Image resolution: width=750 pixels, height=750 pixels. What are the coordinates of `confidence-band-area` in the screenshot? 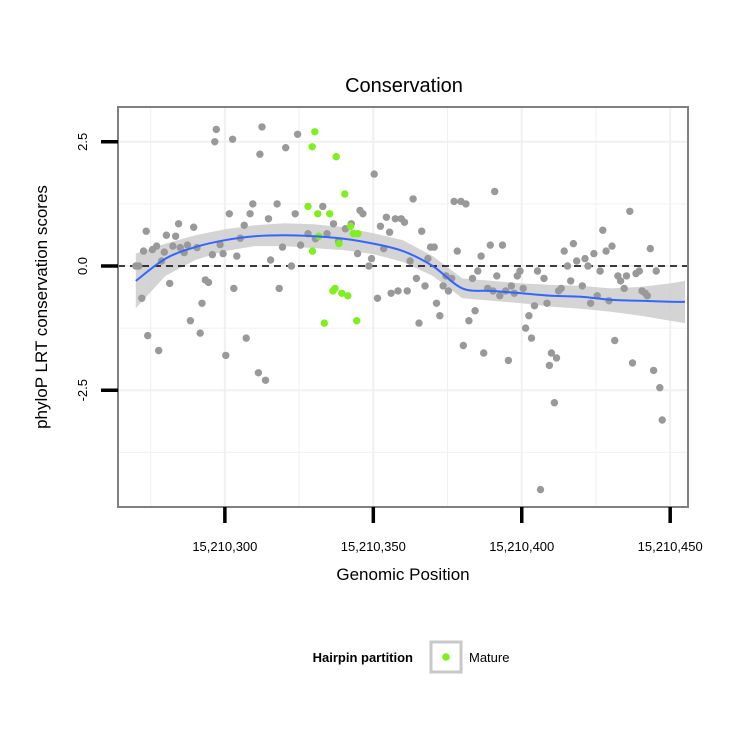 It's located at (410, 273).